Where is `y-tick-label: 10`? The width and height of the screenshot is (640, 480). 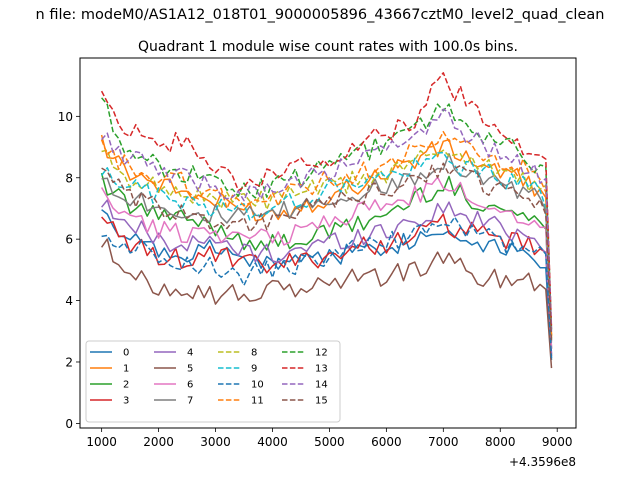
y-tick-label: 10 is located at coordinates (65, 117).